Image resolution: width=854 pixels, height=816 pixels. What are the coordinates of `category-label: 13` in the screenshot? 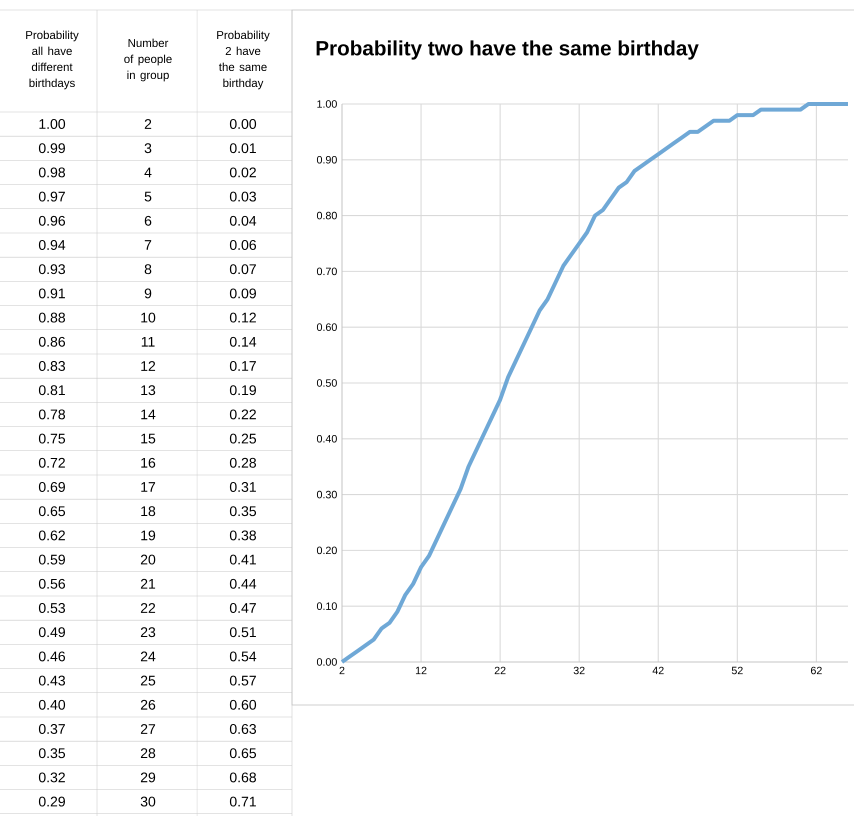 It's located at (148, 390).